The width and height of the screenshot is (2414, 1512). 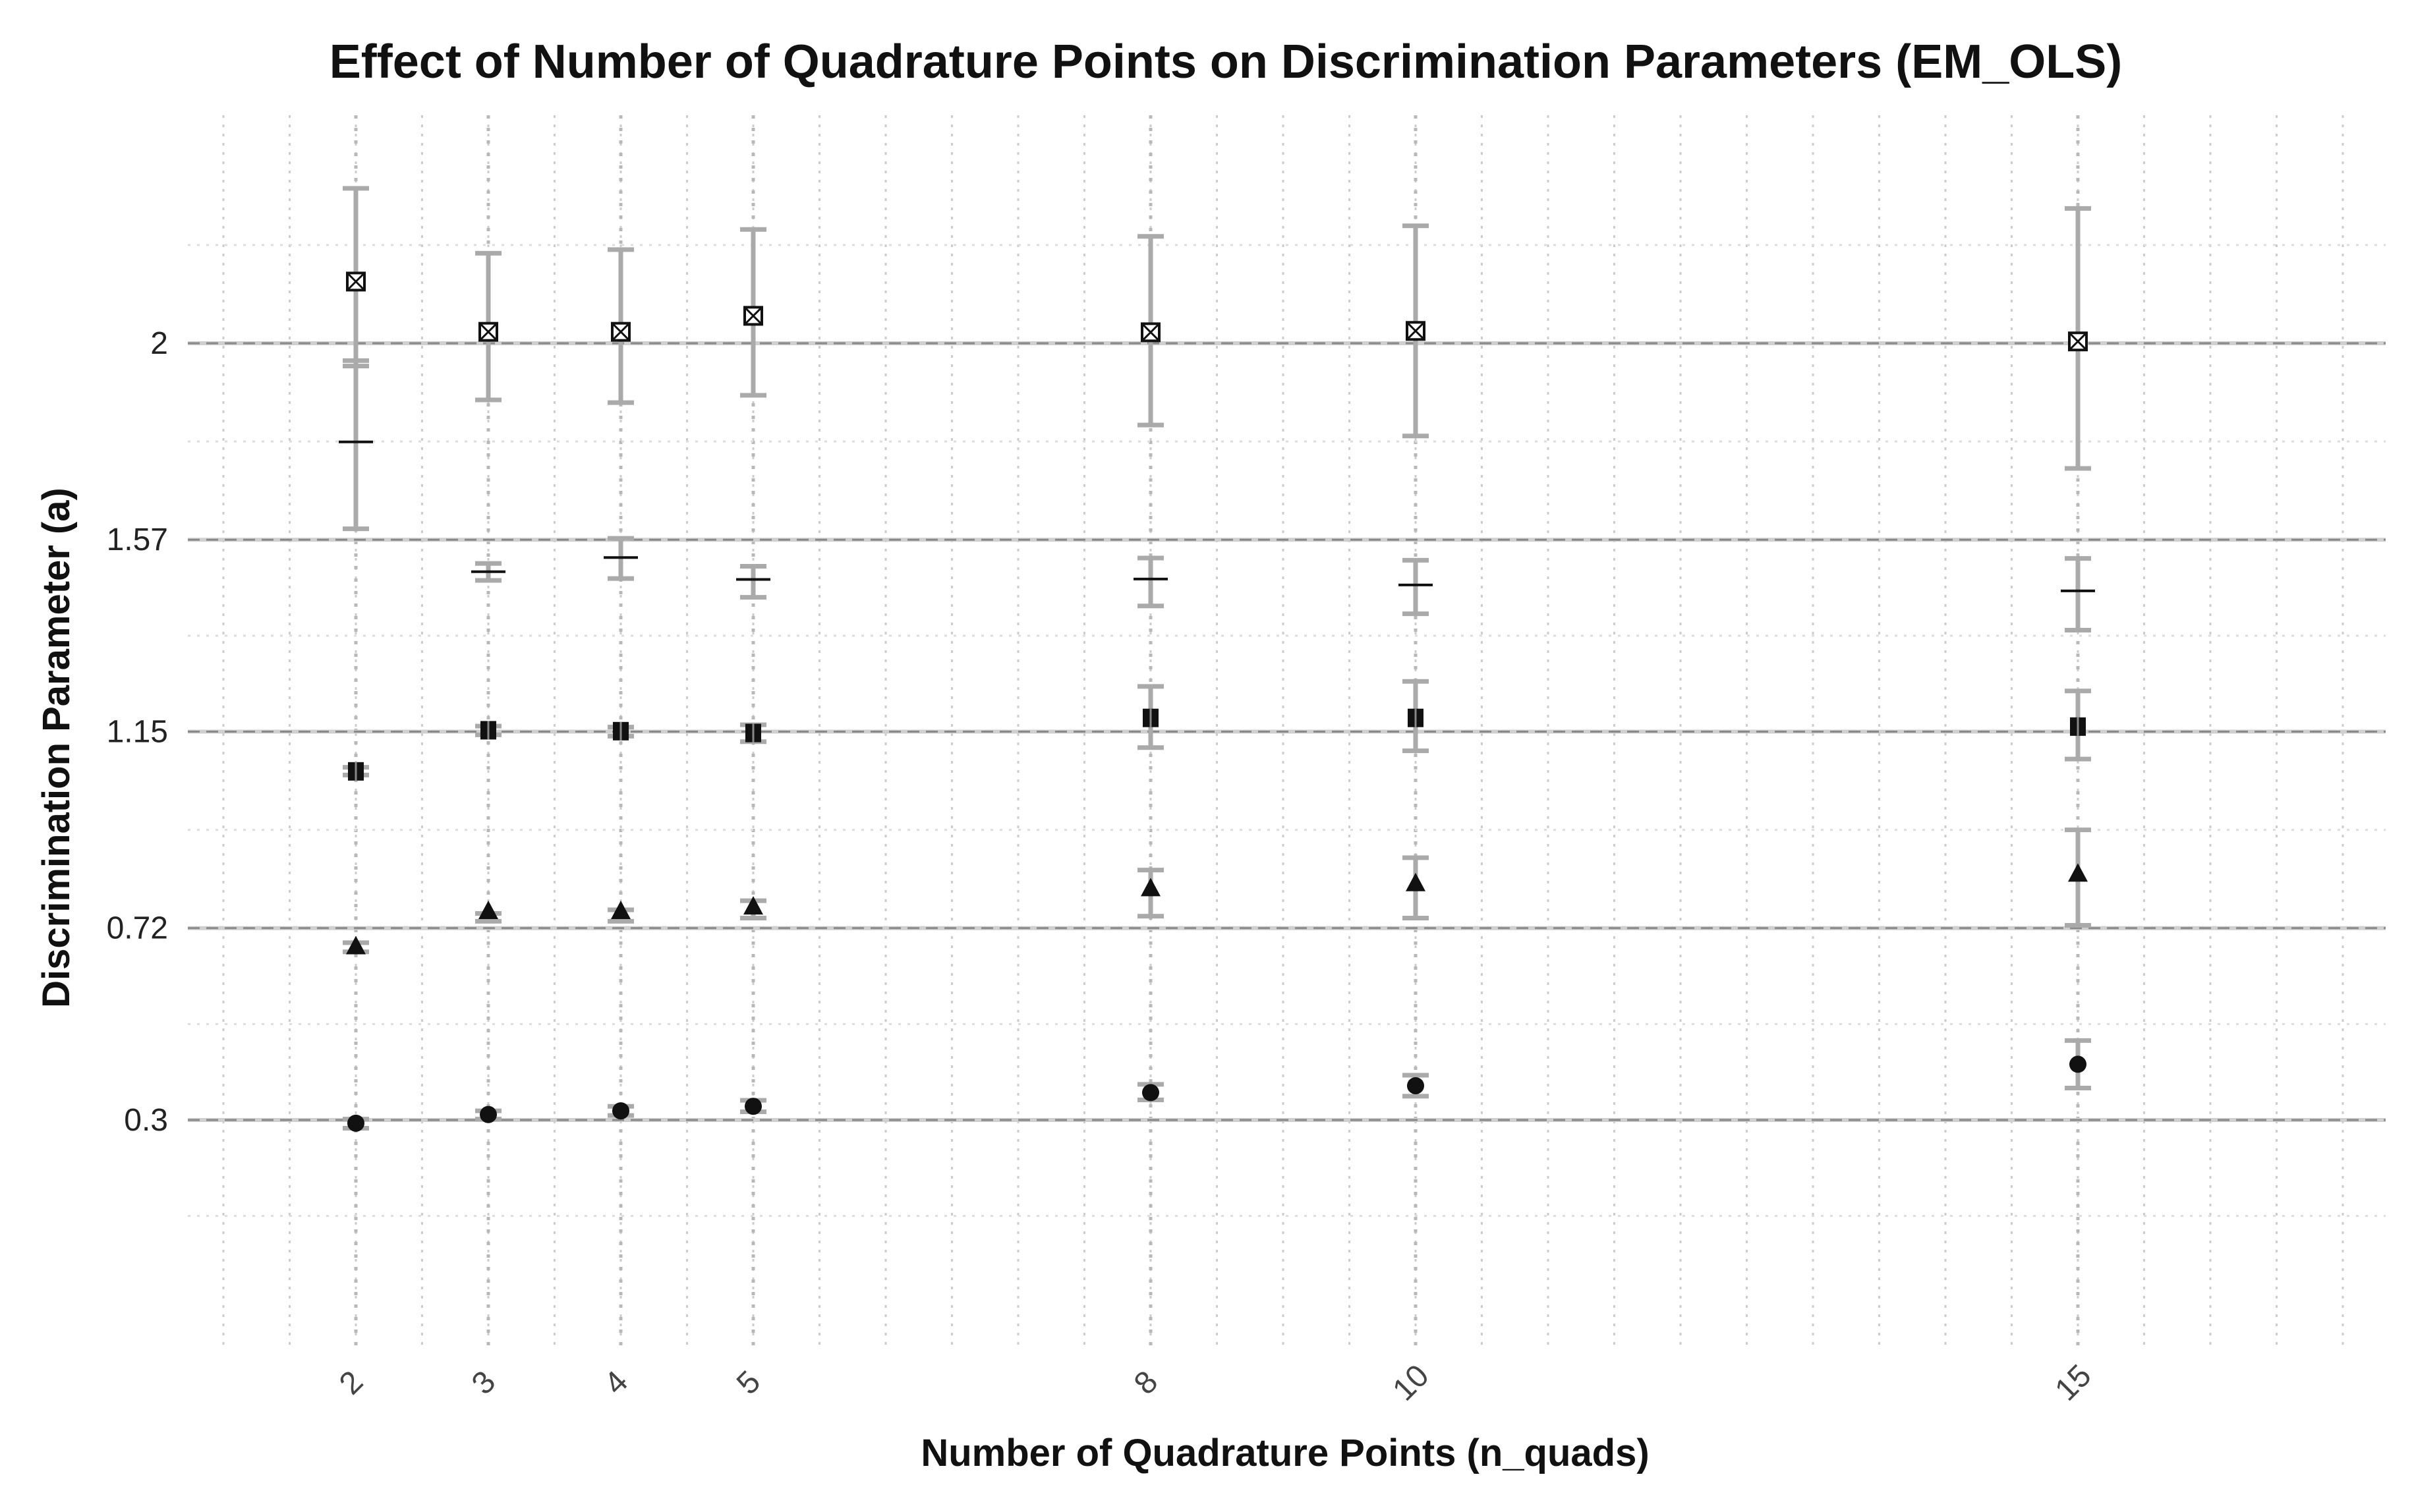 I want to click on x-tick-labels: 2 3 4 5 8 10 15, so click(x=1215, y=1382).